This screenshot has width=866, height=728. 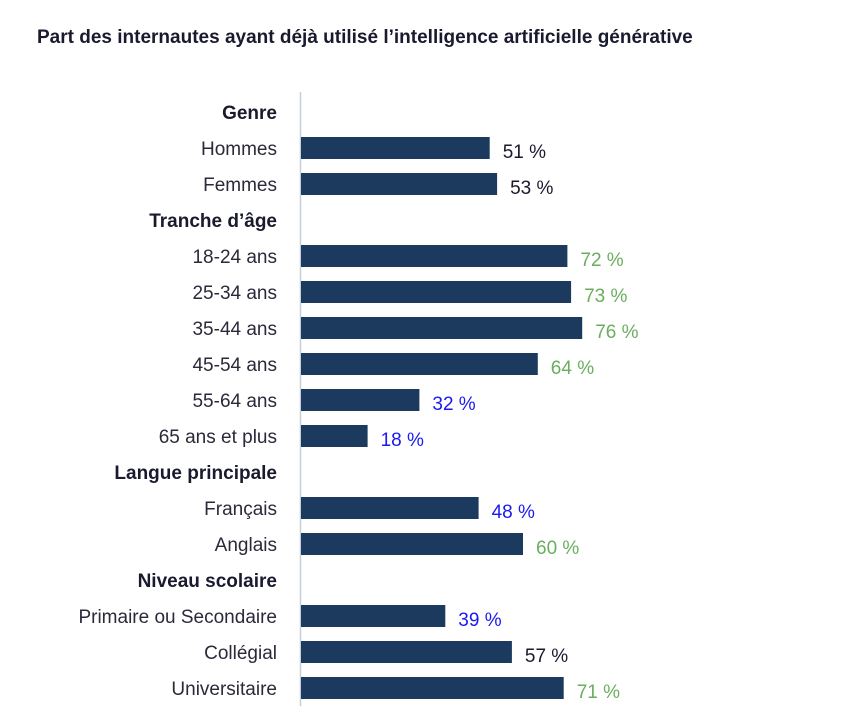 What do you see at coordinates (240, 653) in the screenshot?
I see `category-label: Collégial` at bounding box center [240, 653].